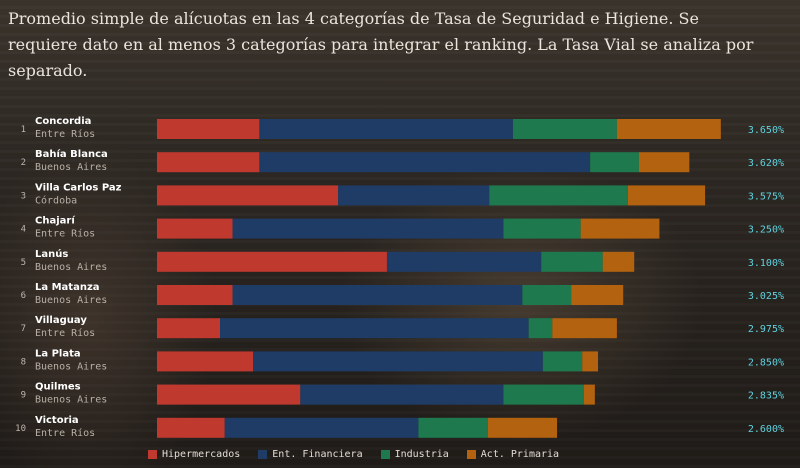 This screenshot has width=800, height=468. What do you see at coordinates (201, 454) in the screenshot?
I see `legend-label: Hipermercados` at bounding box center [201, 454].